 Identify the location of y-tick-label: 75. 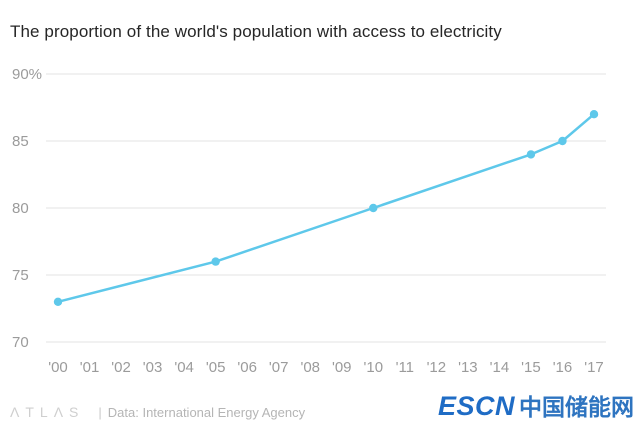
(20, 275).